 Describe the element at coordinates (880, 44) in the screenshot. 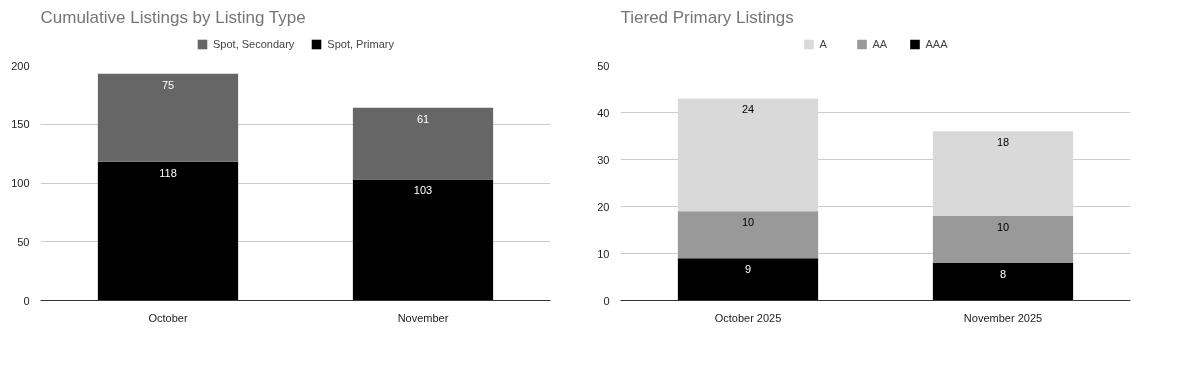

I see `legend-label: AA` at that location.